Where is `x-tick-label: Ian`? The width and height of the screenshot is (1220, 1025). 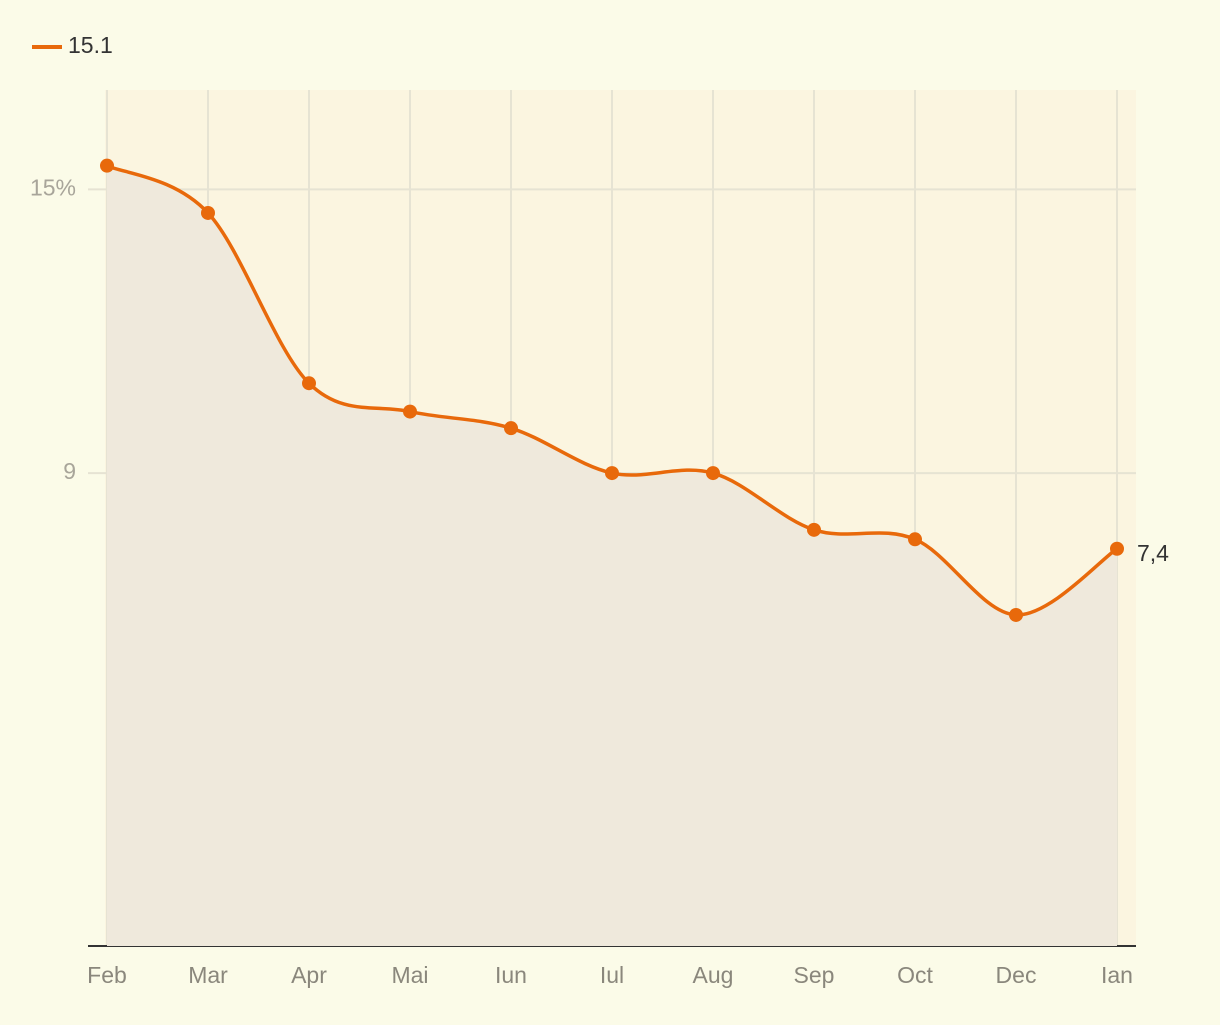 x-tick-label: Ian is located at coordinates (1117, 975).